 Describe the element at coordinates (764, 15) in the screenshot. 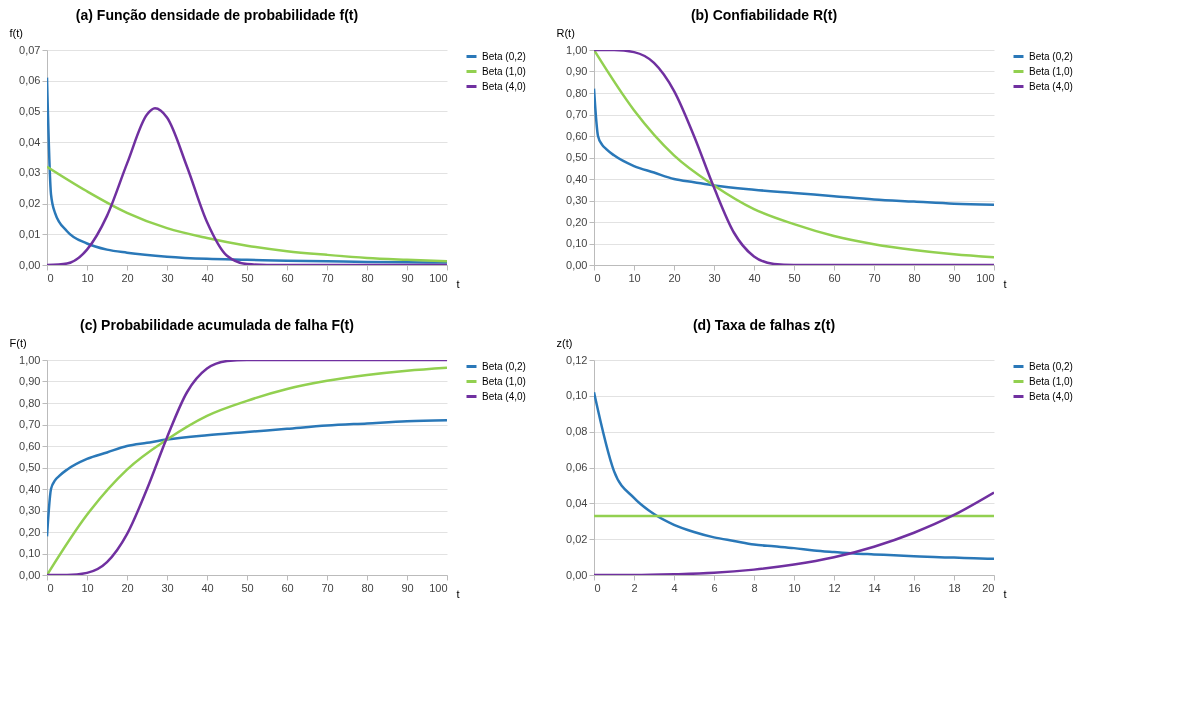

I see `chart-title: (b) Confiabilidade R(t)` at that location.